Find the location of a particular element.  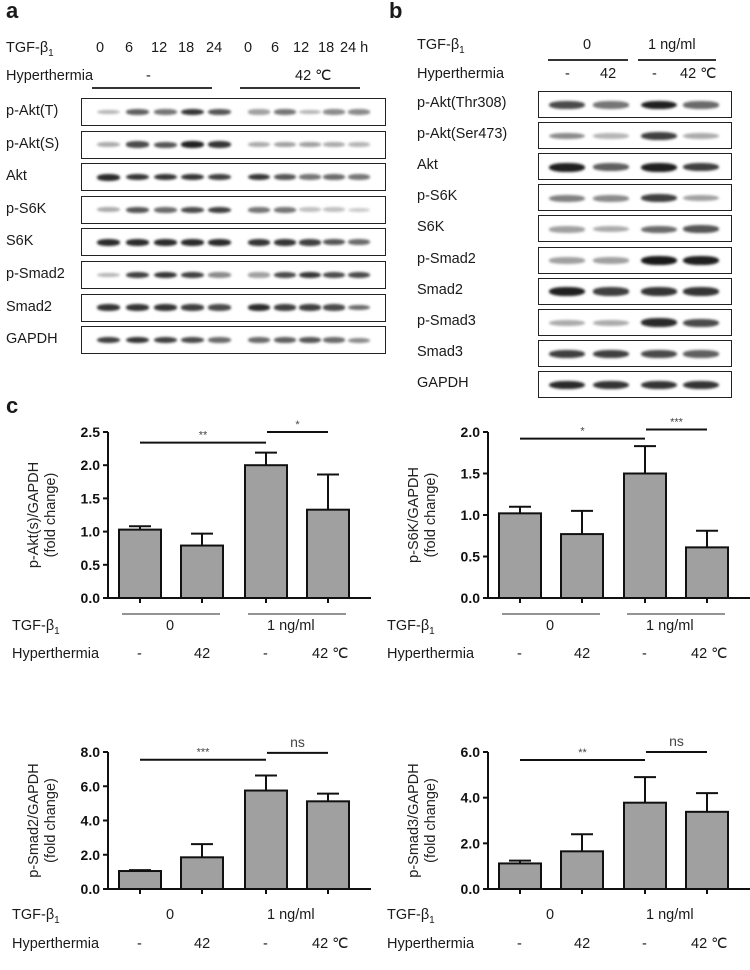

significance-label: * is located at coordinates (297, 425).